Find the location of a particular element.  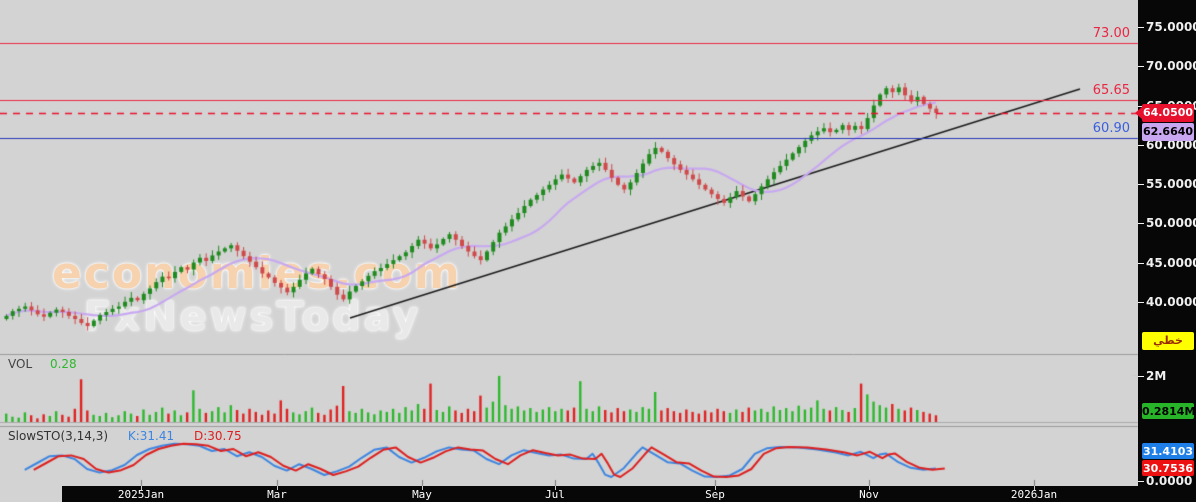

price-tick-label: 50.0000 is located at coordinates (1167, 223).